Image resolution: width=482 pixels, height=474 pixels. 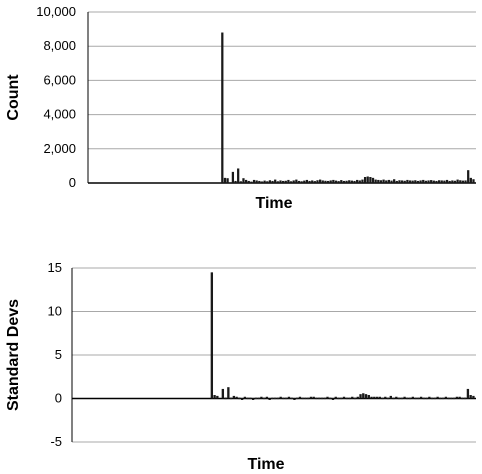 I want to click on count-y-axis-title: Count, so click(x=13, y=97).